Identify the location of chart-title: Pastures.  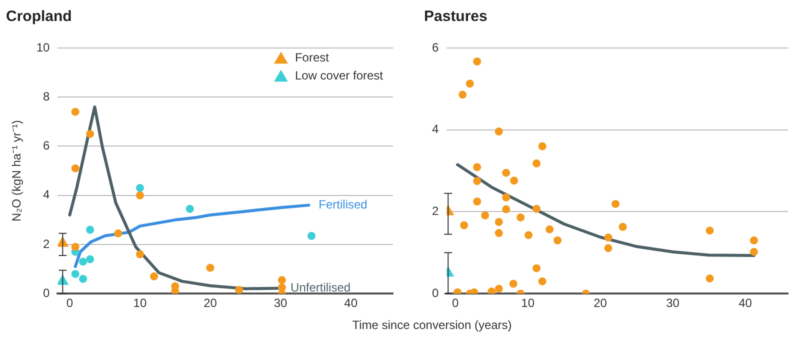
(456, 17).